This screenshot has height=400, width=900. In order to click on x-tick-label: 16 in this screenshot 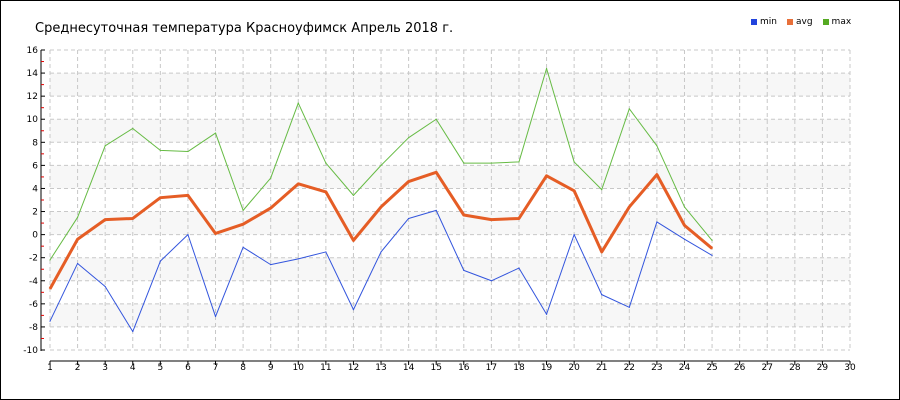, I will do `click(464, 368)`.